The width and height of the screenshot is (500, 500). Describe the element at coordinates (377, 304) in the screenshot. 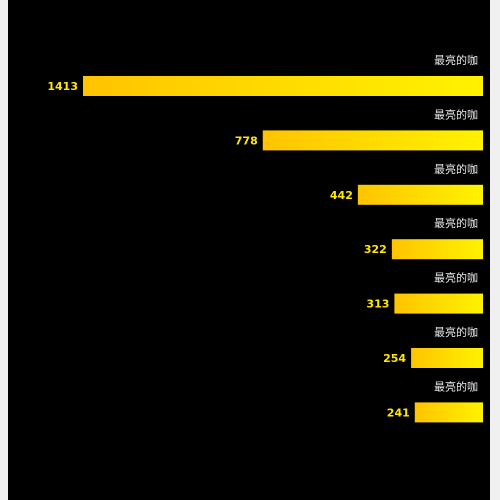

I see `value-label: 313` at that location.